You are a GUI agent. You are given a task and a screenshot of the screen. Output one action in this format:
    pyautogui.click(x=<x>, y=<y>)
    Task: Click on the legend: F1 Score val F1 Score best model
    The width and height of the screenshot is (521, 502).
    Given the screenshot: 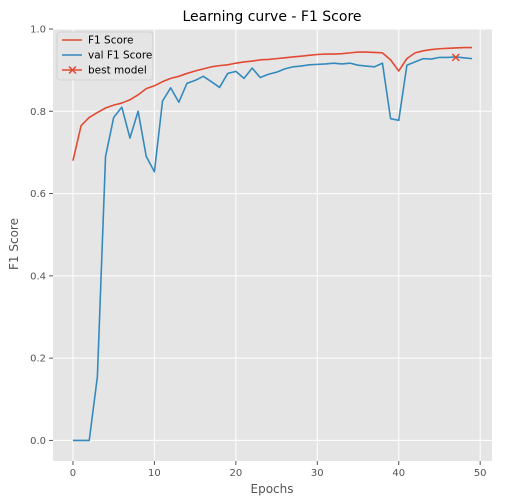 What is the action you would take?
    pyautogui.click(x=105, y=56)
    